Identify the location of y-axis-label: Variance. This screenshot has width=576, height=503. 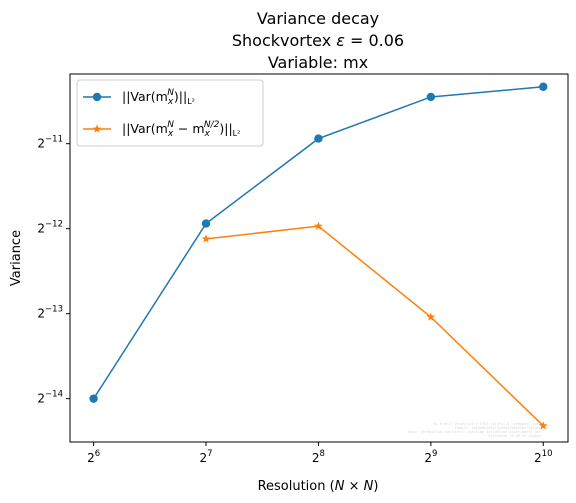
(16, 258).